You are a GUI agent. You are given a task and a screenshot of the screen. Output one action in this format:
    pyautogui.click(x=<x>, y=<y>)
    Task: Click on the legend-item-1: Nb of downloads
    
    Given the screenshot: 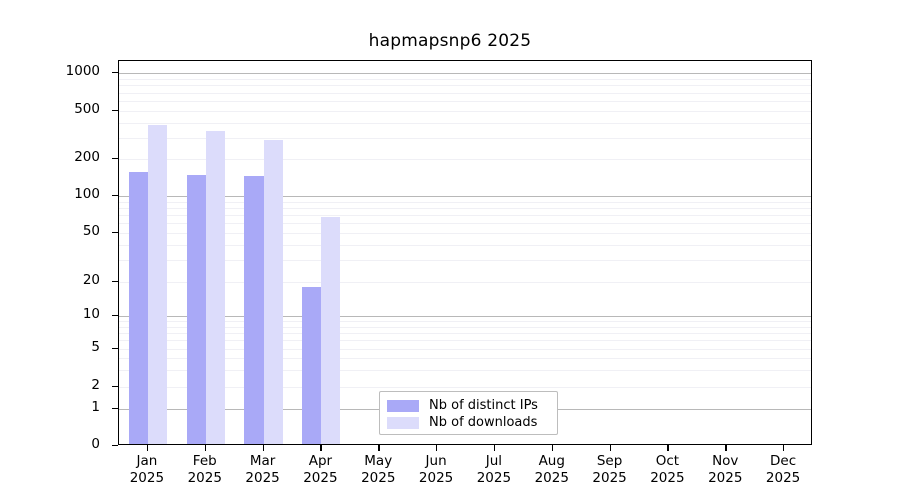 What is the action you would take?
    pyautogui.click(x=468, y=422)
    